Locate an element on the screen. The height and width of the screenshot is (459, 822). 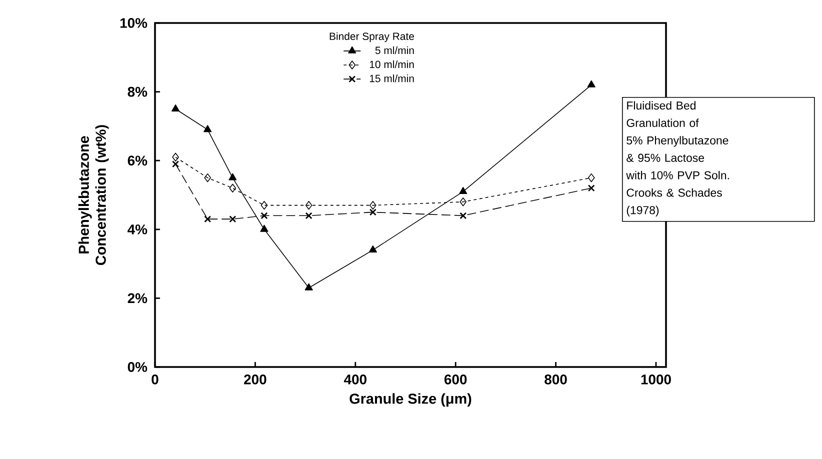
annotation: 5% Phenylbutazone is located at coordinates (677, 141).